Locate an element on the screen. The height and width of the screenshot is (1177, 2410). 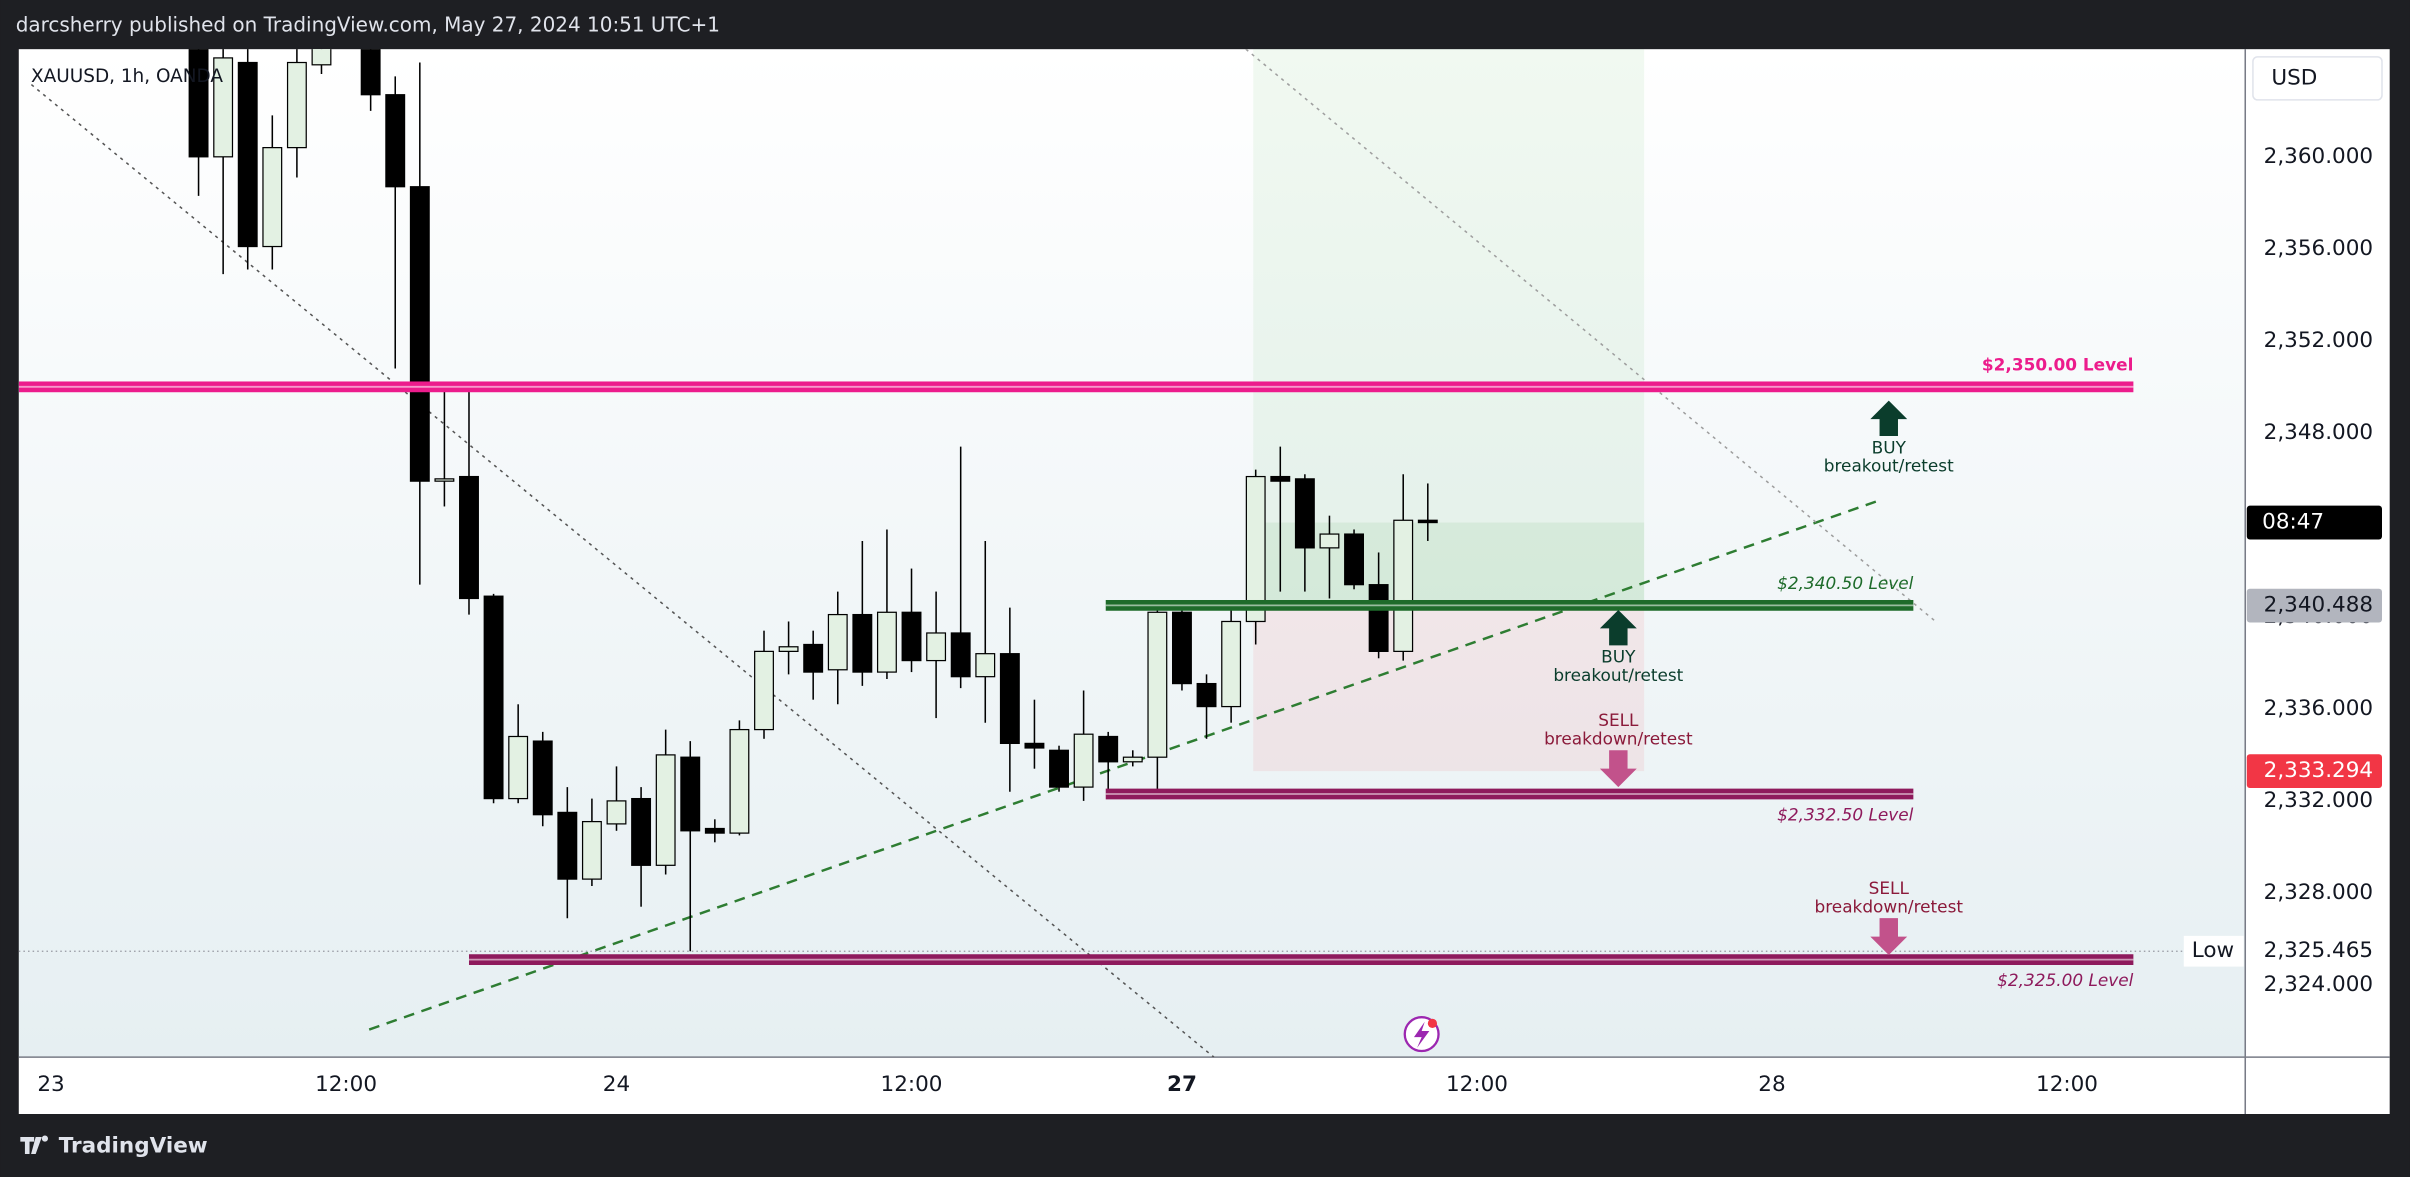
level-label: $2,350.00 Level is located at coordinates (2057, 364).